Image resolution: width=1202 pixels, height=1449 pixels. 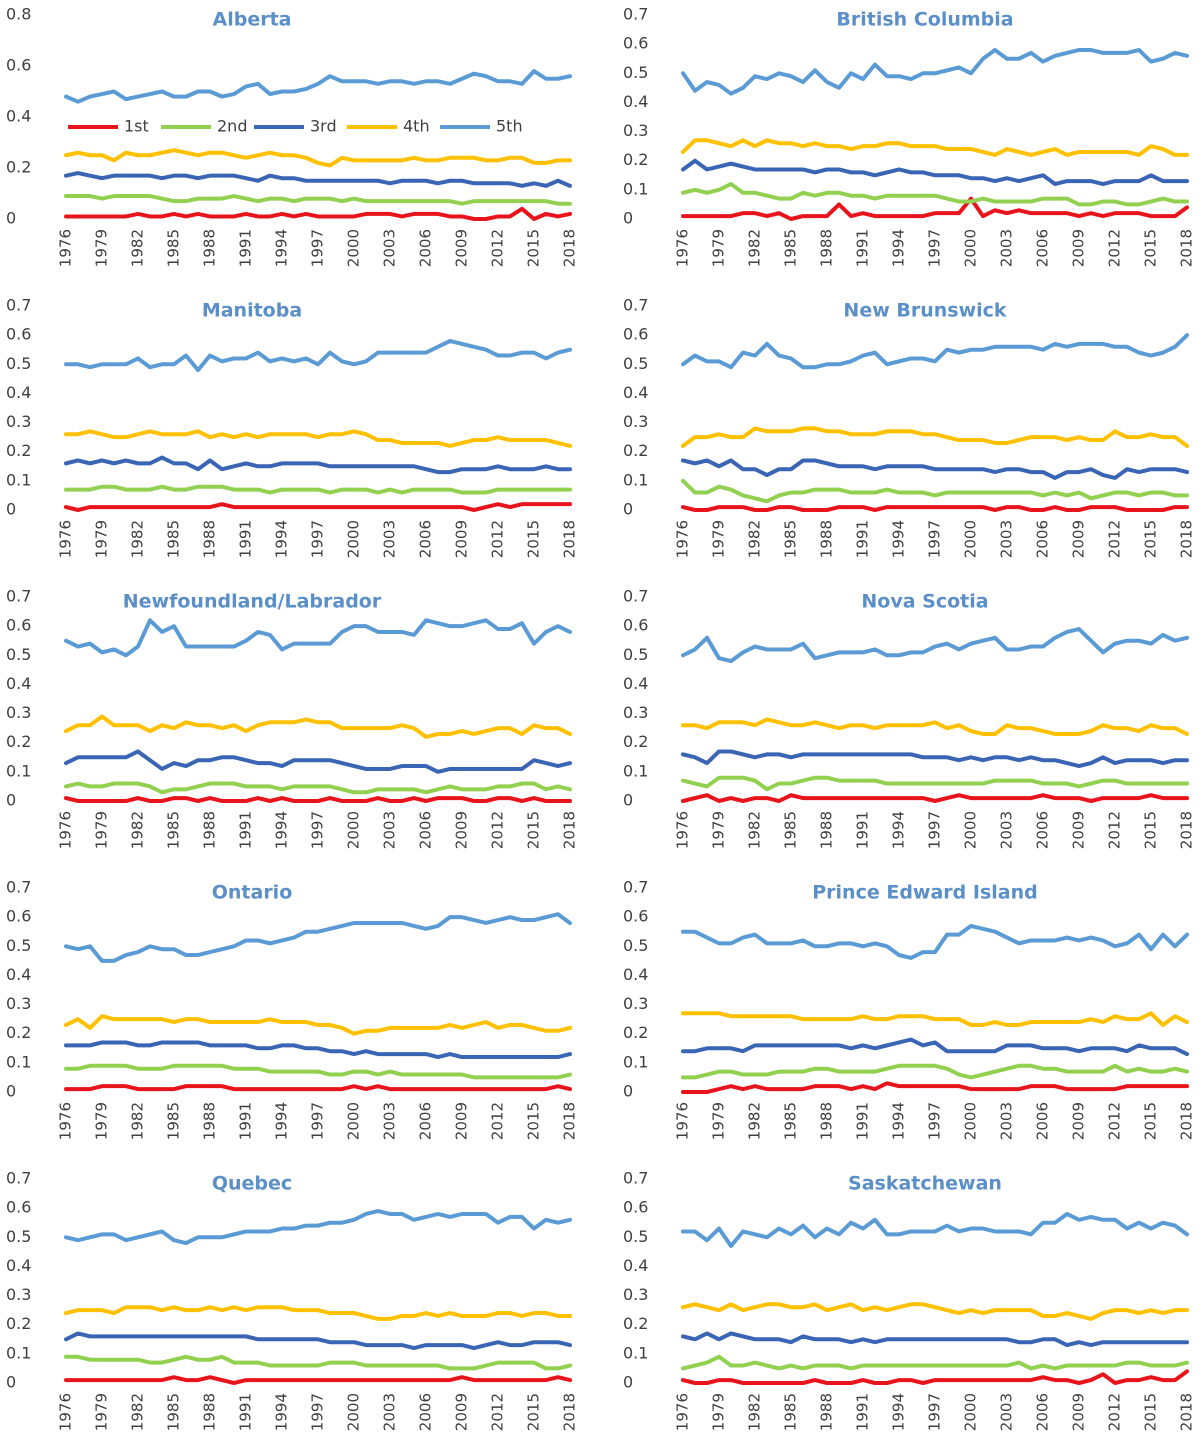 I want to click on legend-label: 4th, so click(x=416, y=126).